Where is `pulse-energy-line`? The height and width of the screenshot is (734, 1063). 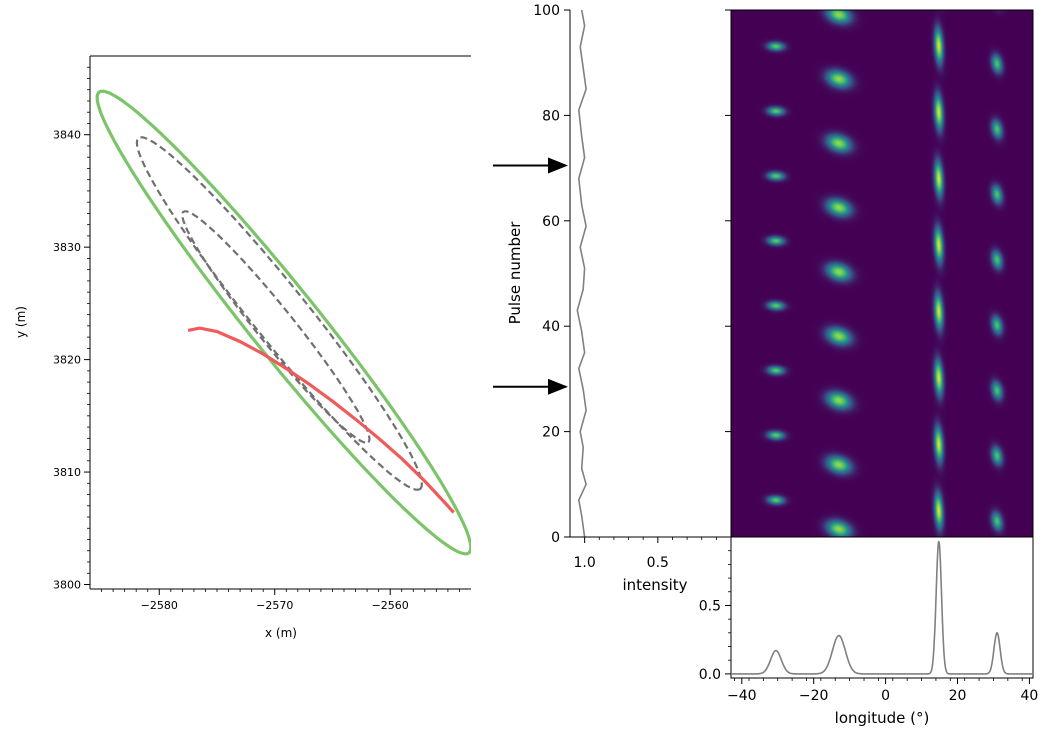
pulse-energy-line is located at coordinates (581, 273).